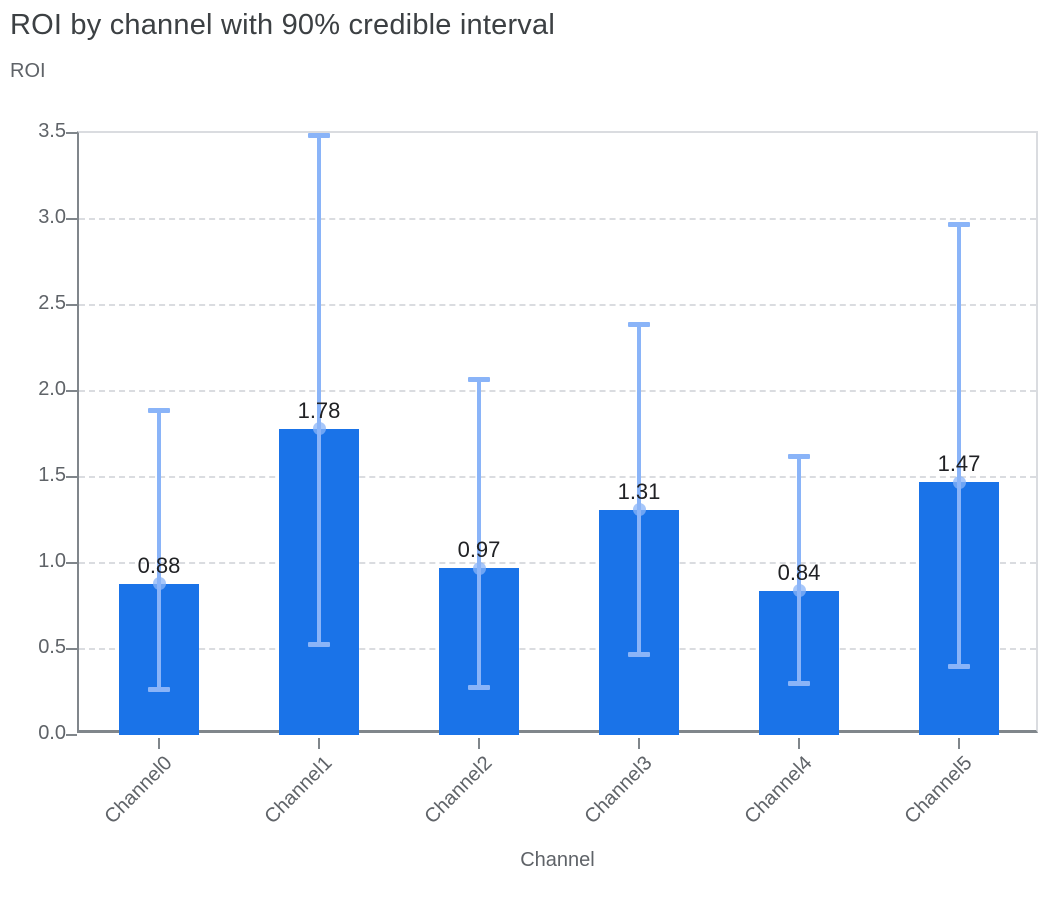 This screenshot has height=910, width=1048. What do you see at coordinates (557, 860) in the screenshot?
I see `x-axis-title: Channel` at bounding box center [557, 860].